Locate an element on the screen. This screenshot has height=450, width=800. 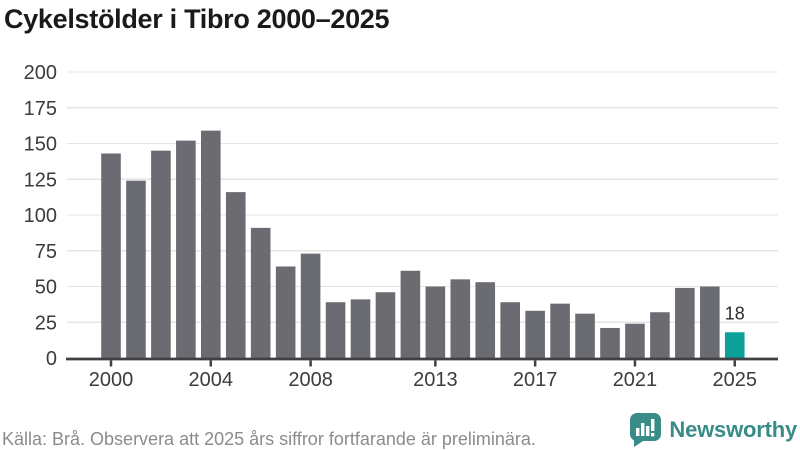
y-tick-label: 50 is located at coordinates (46, 288).